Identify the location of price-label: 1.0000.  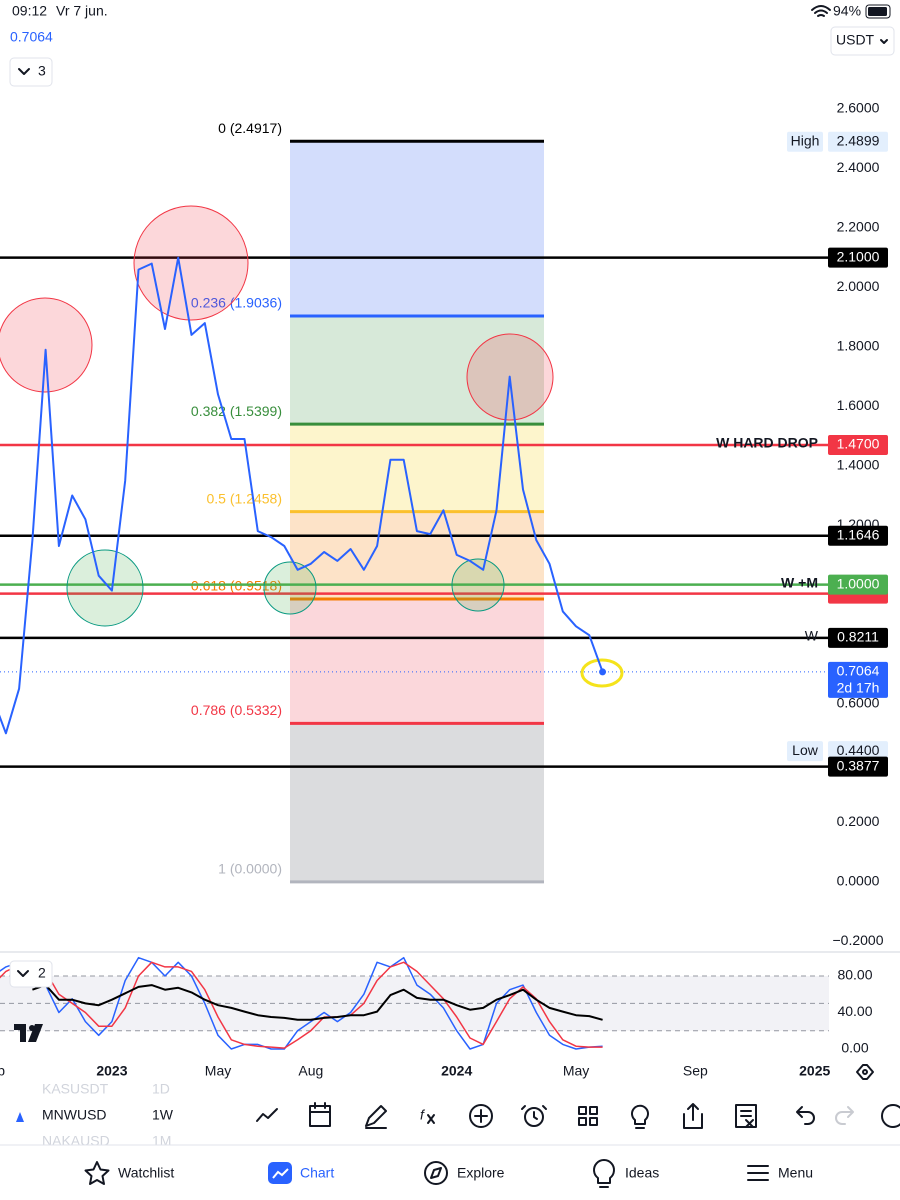
(858, 583).